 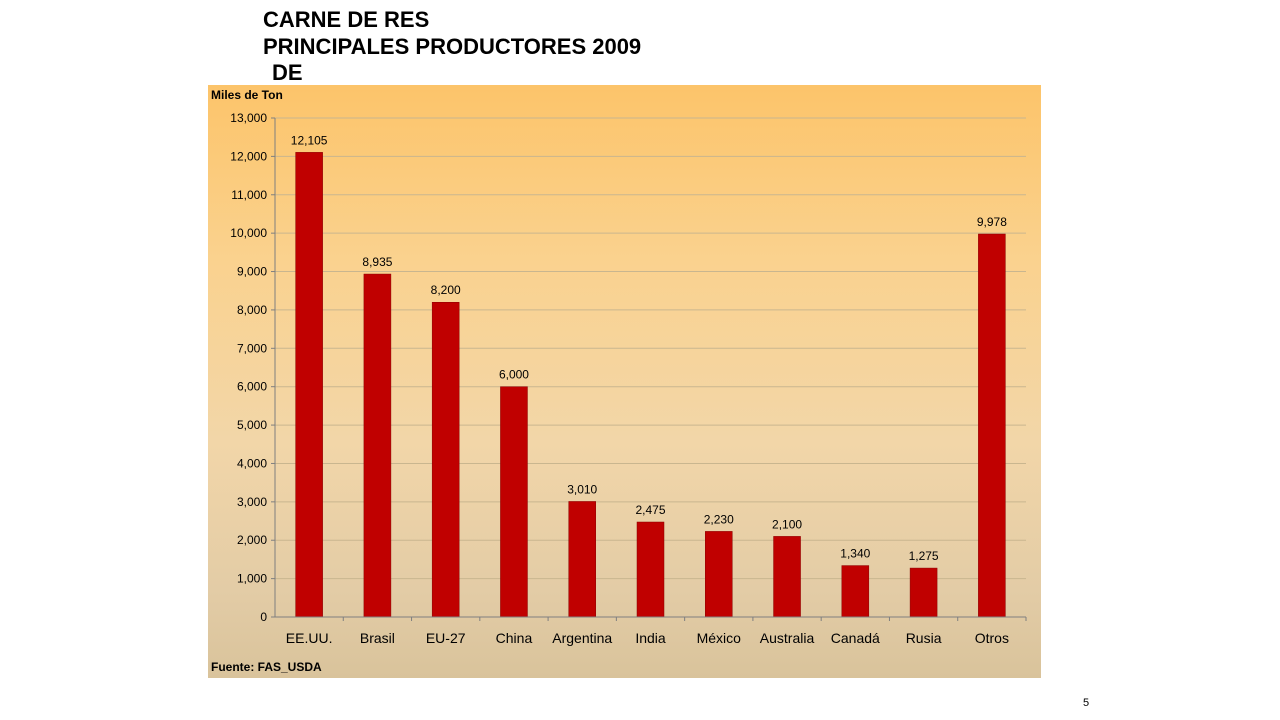 I want to click on data-label: 1,275, so click(x=924, y=556).